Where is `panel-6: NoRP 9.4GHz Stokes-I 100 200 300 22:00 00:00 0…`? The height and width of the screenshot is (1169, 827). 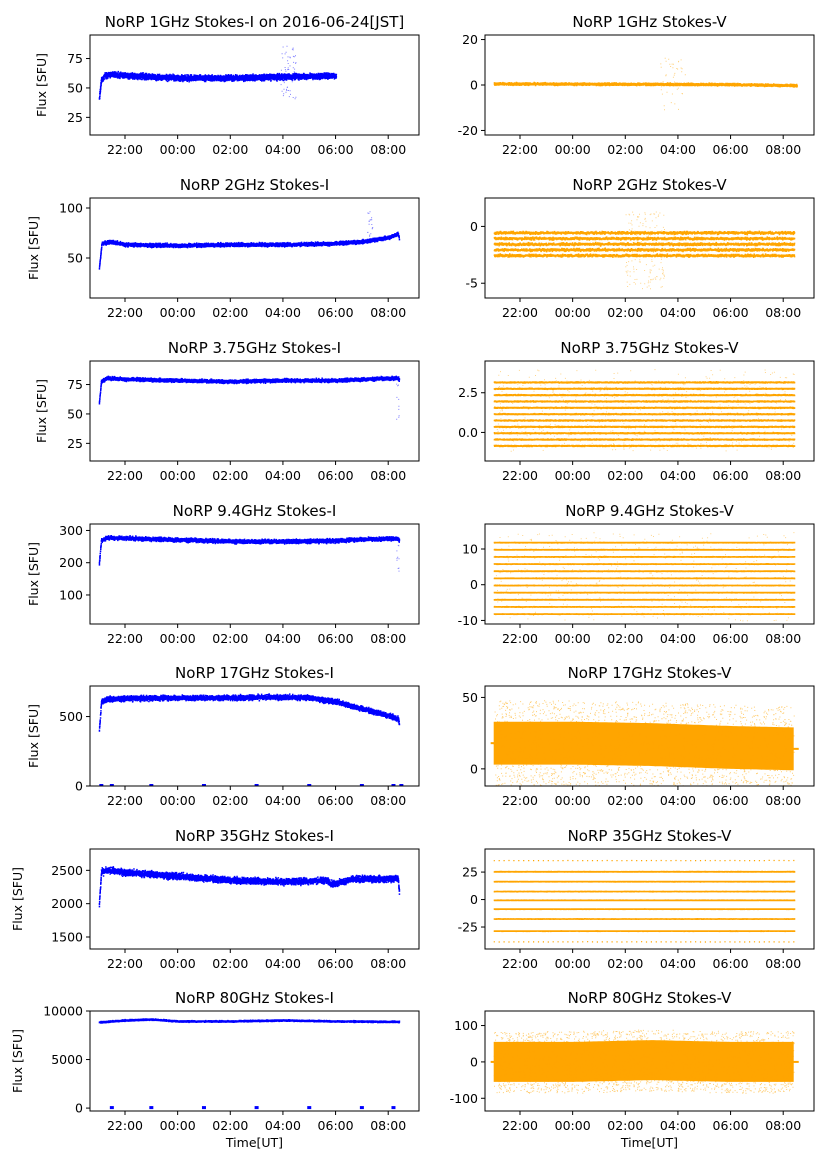 panel-6: NoRP 9.4GHz Stokes-I 100 200 300 22:00 00:00 0… is located at coordinates (223, 574).